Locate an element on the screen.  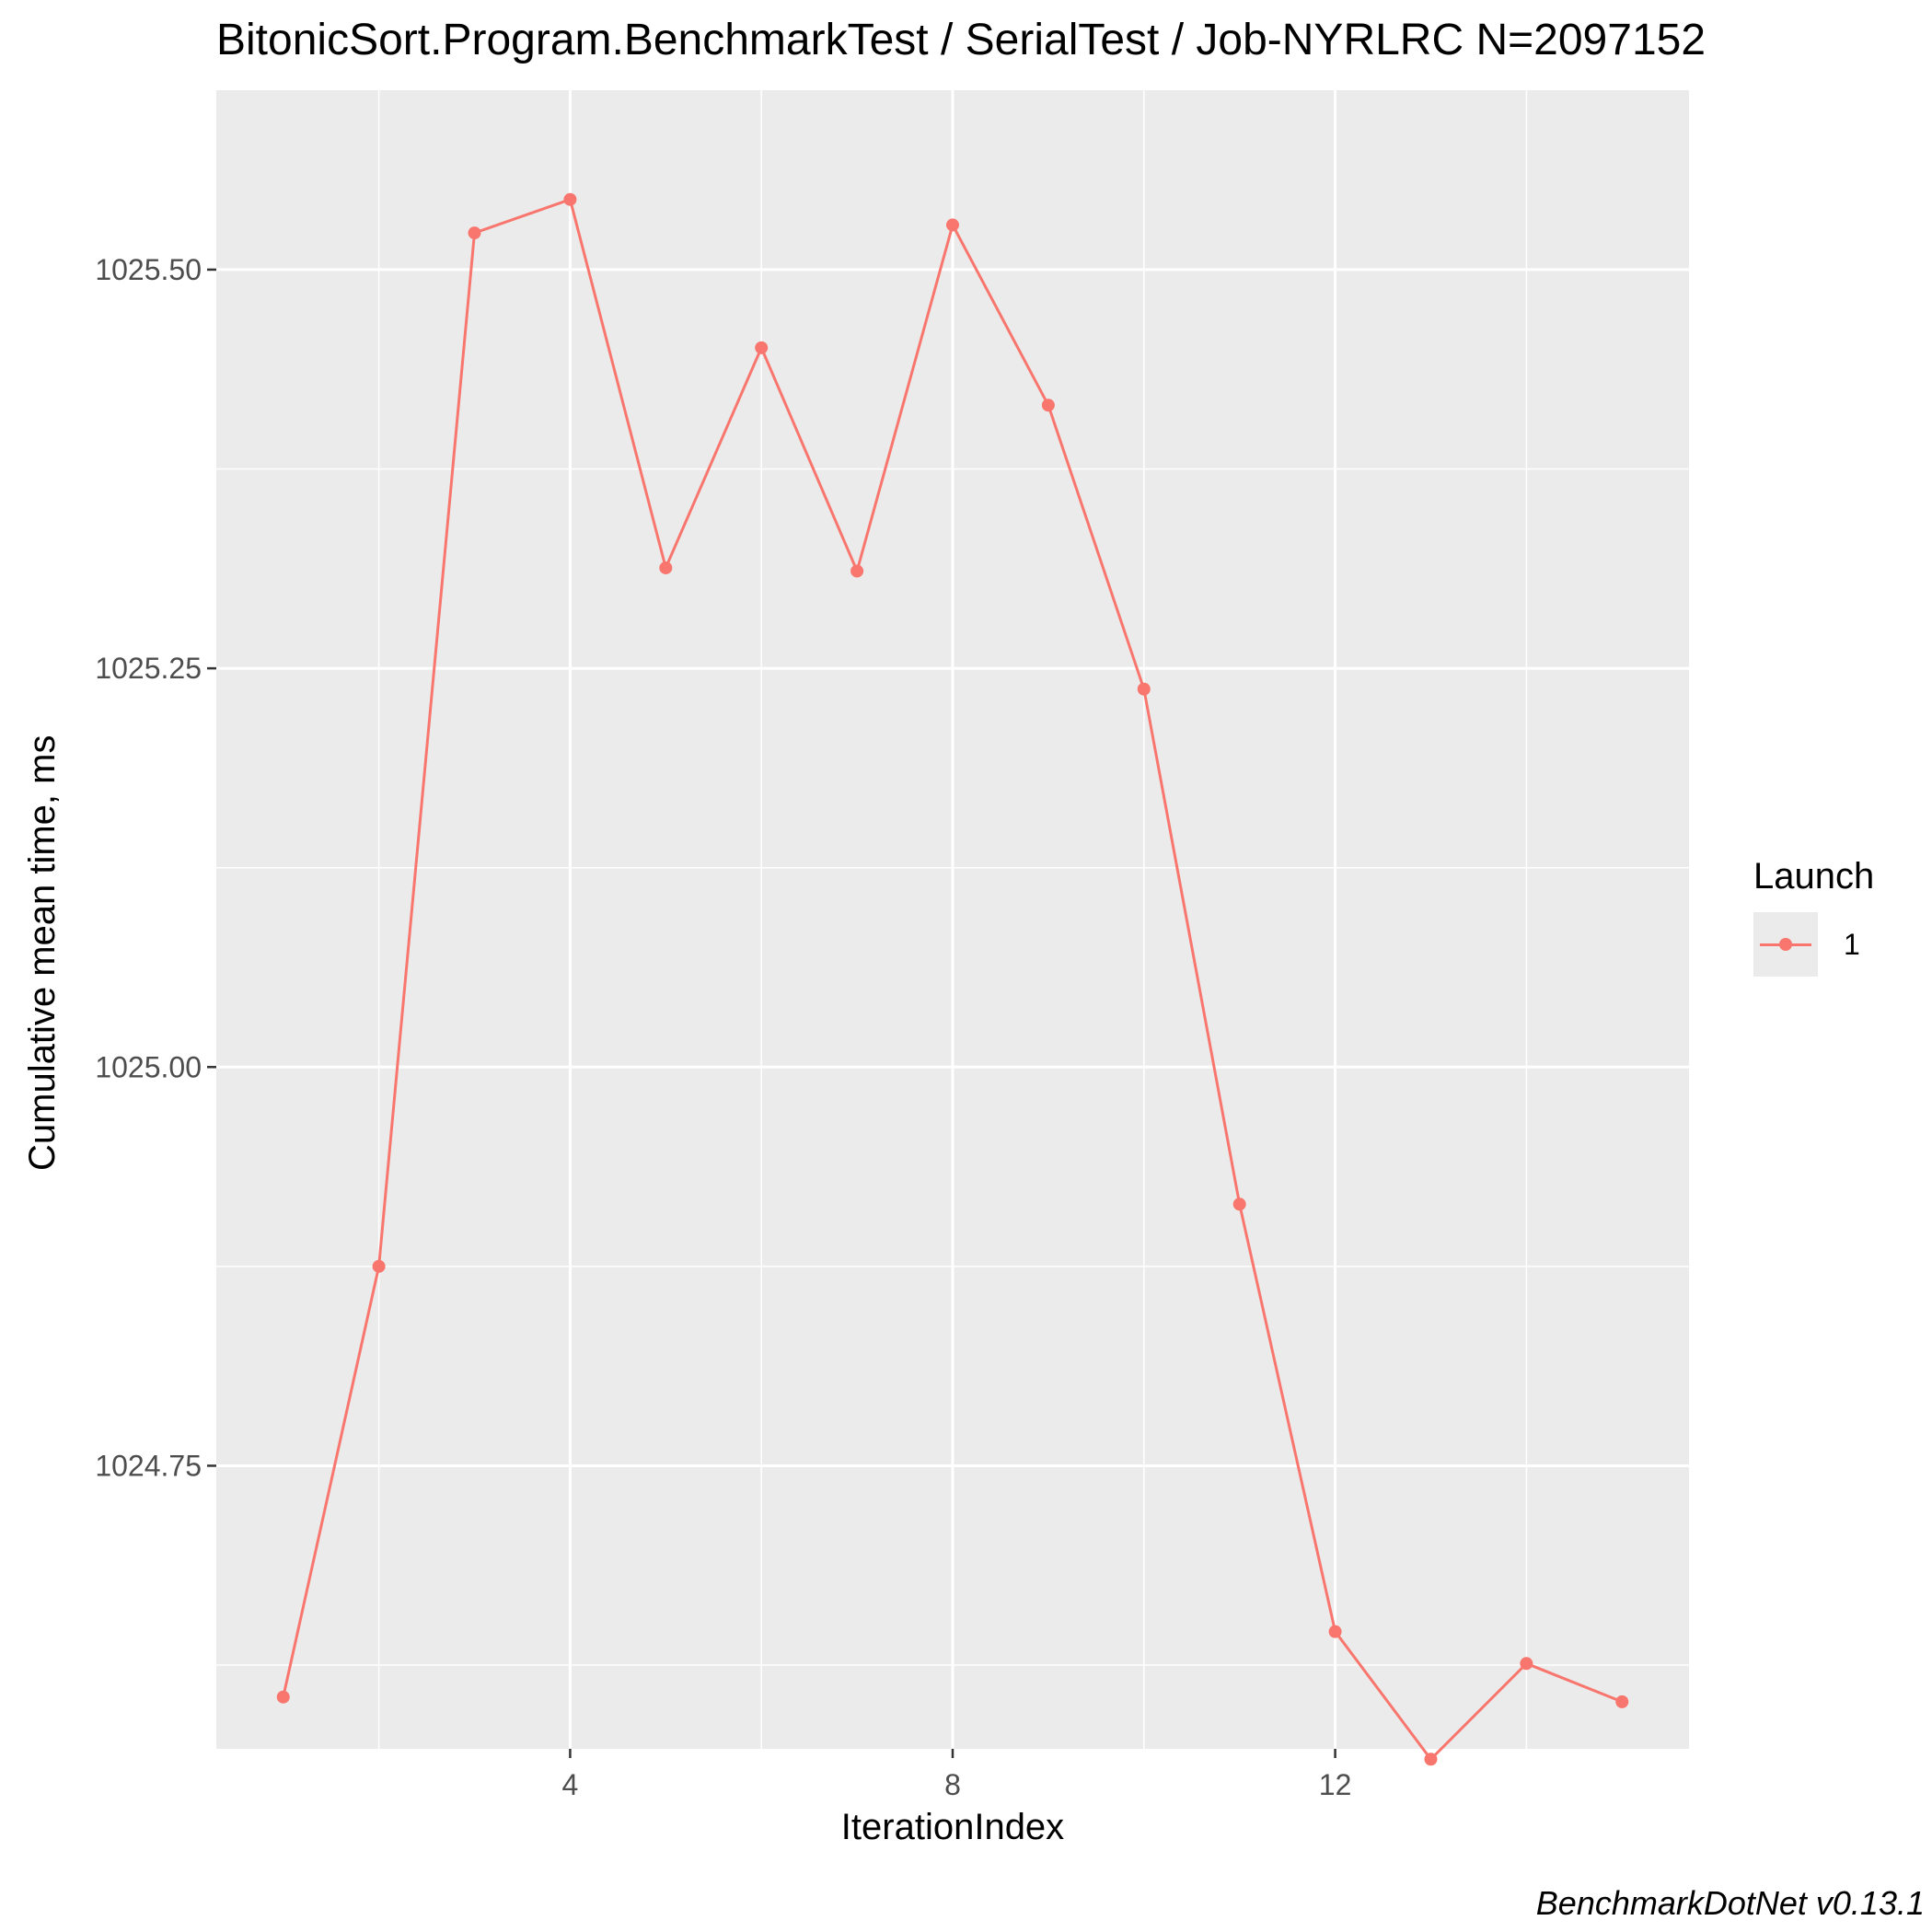
y-tick-label: 1025.00 is located at coordinates (149, 1066).